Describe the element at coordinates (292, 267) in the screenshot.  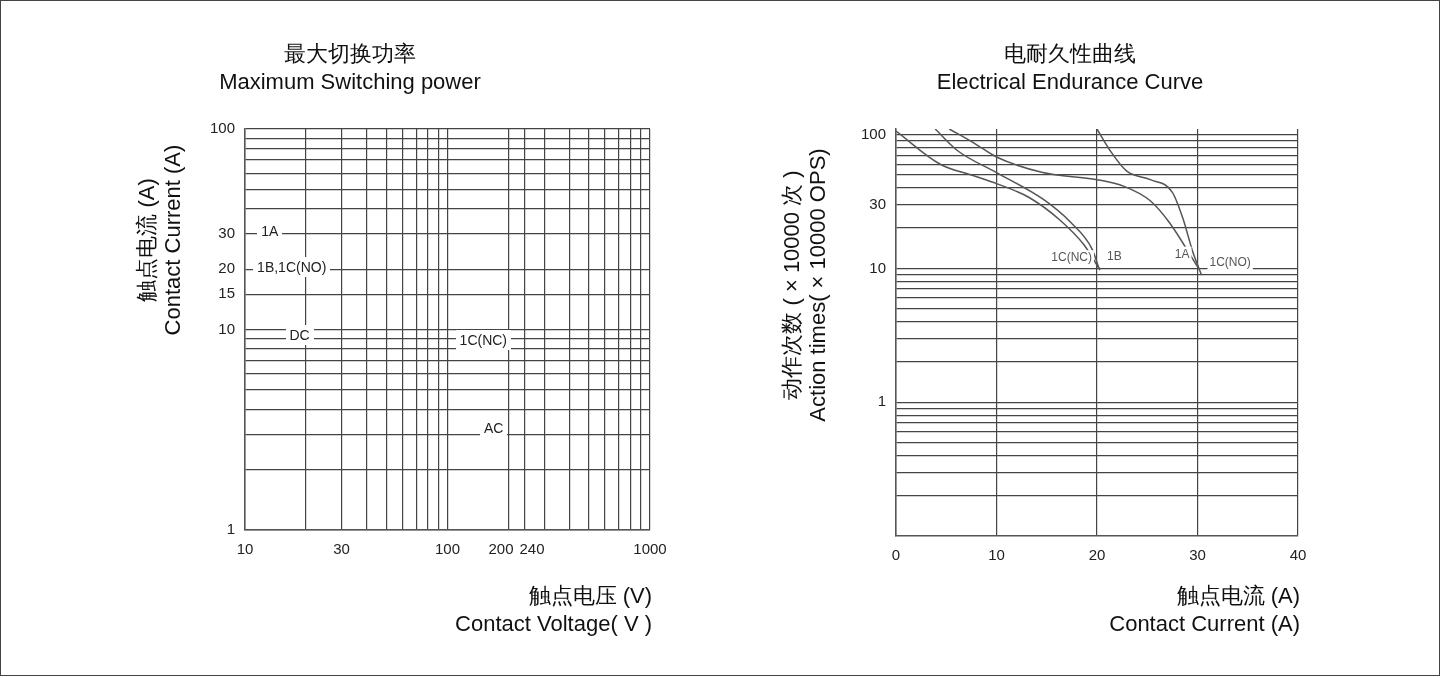
I see `annotation: 1B,1C(NO)` at that location.